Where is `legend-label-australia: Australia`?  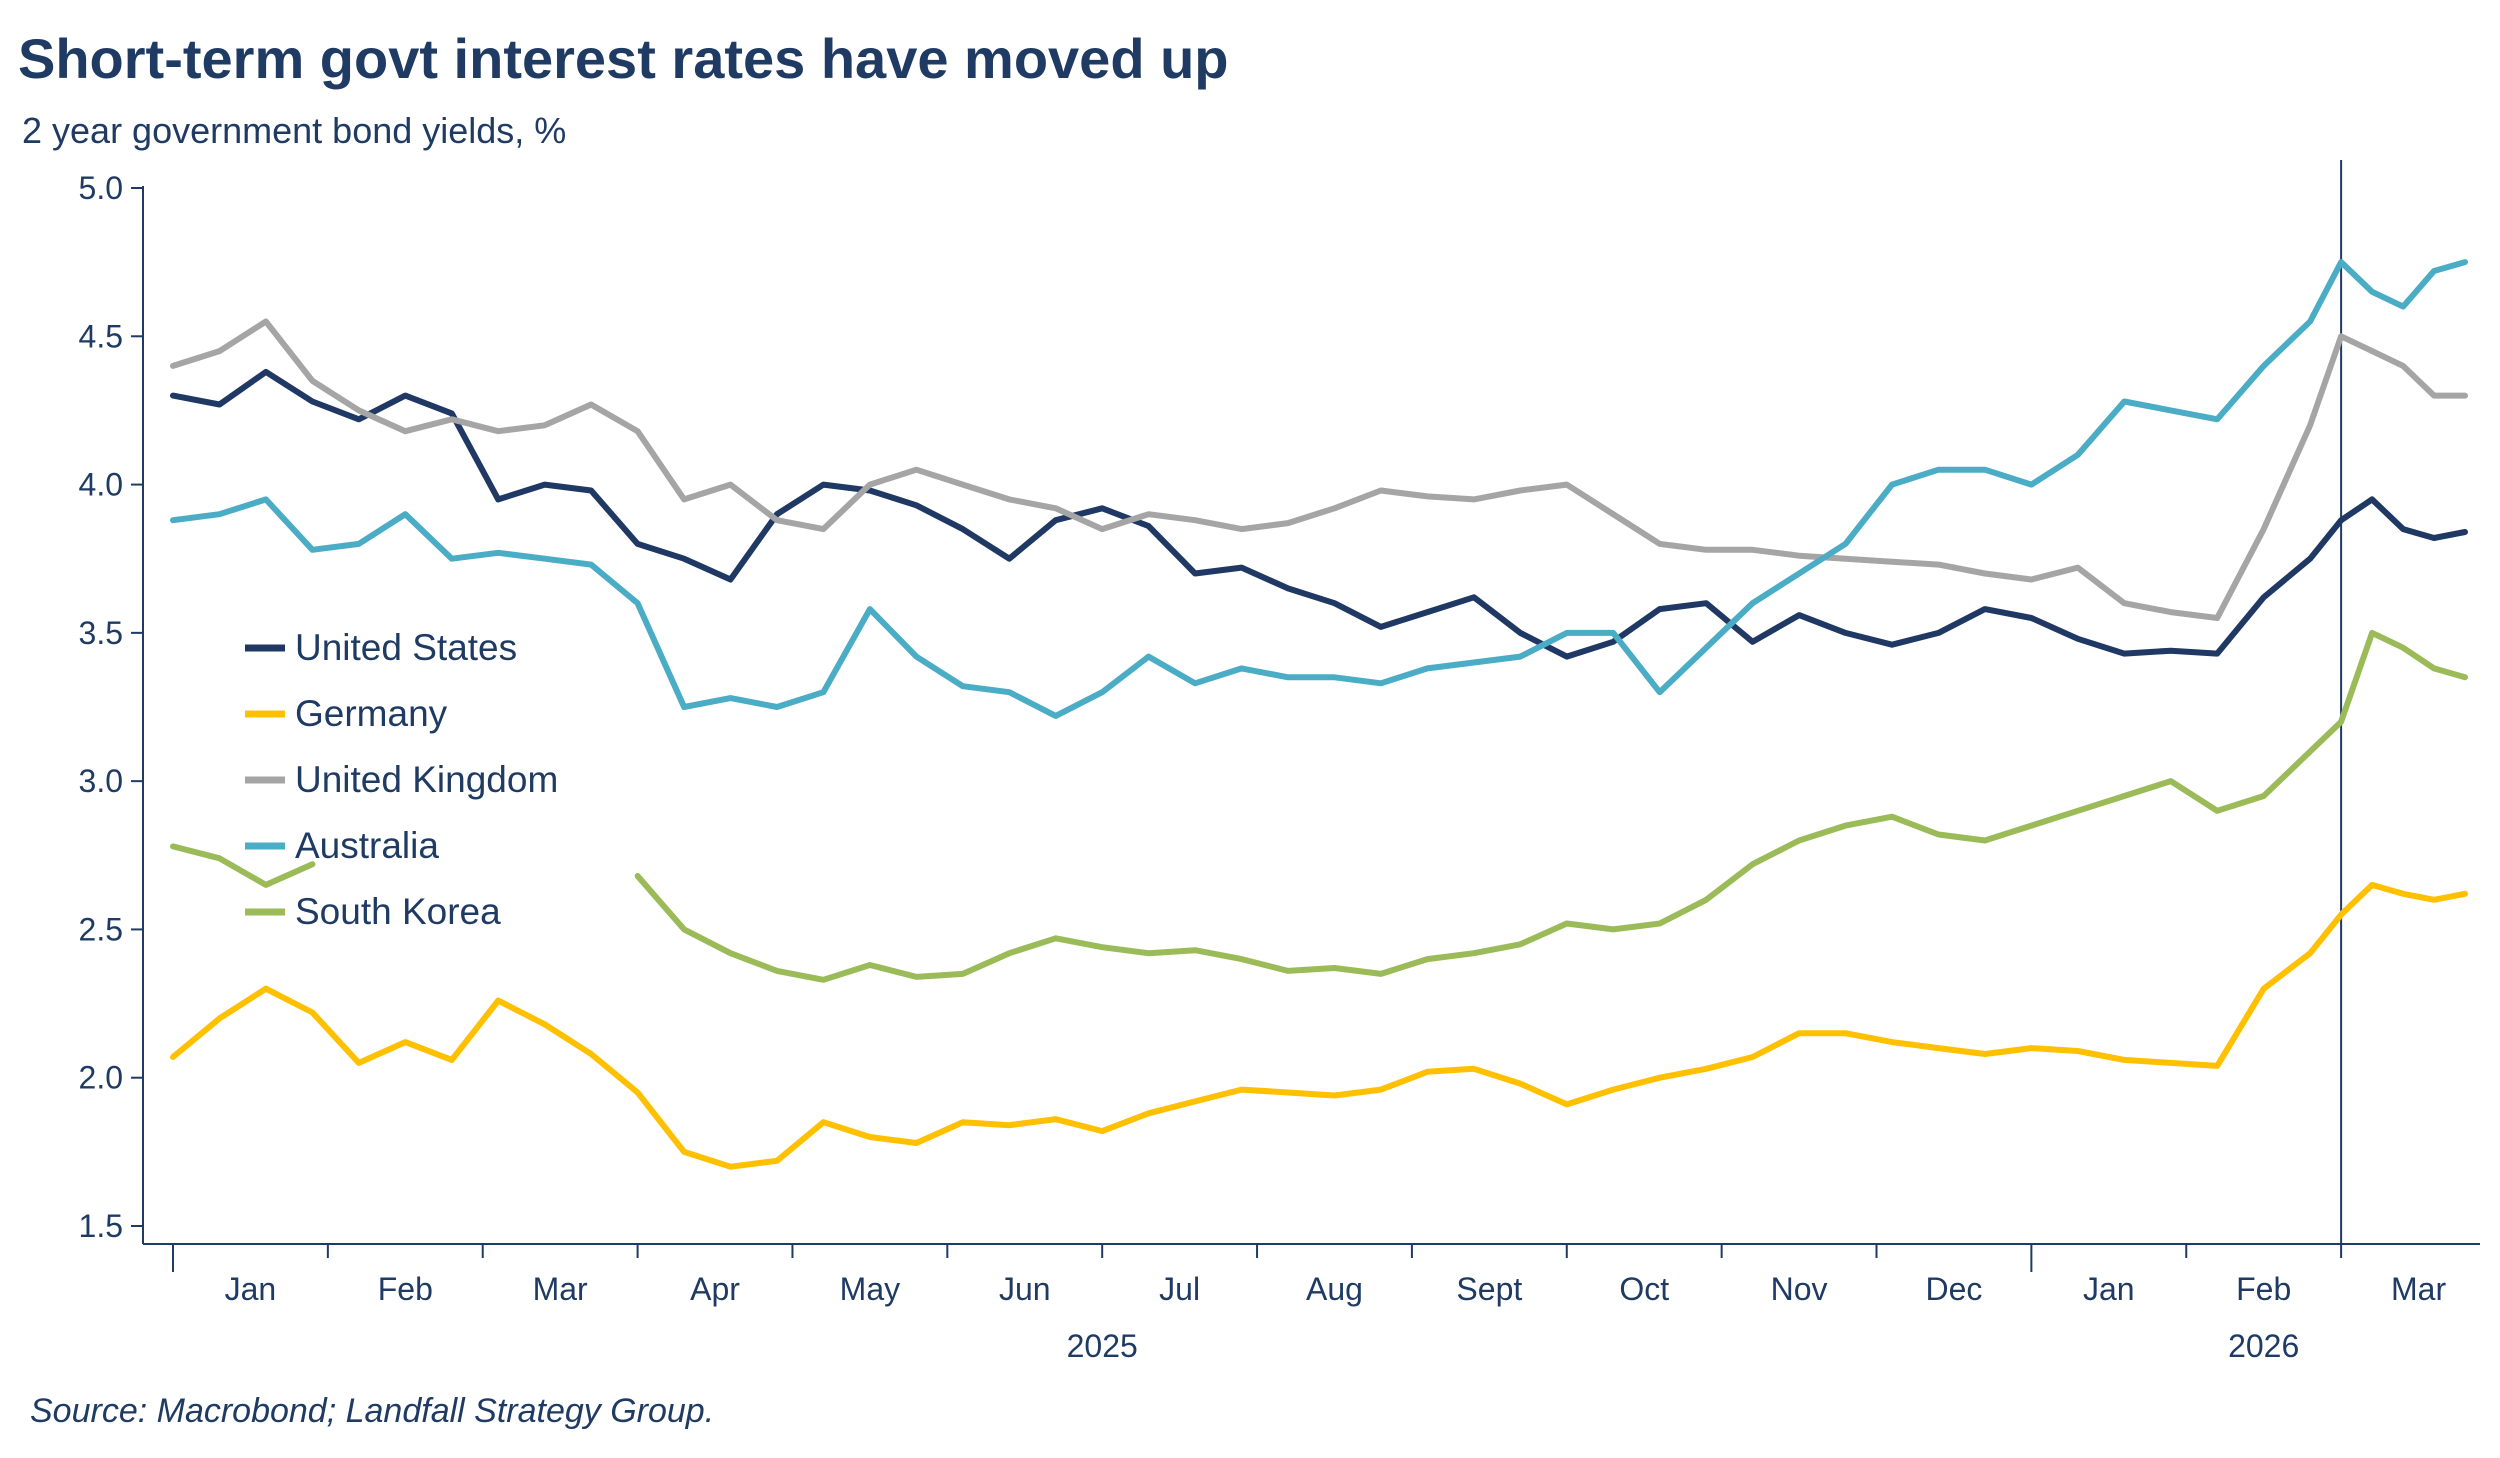 legend-label-australia: Australia is located at coordinates (367, 845).